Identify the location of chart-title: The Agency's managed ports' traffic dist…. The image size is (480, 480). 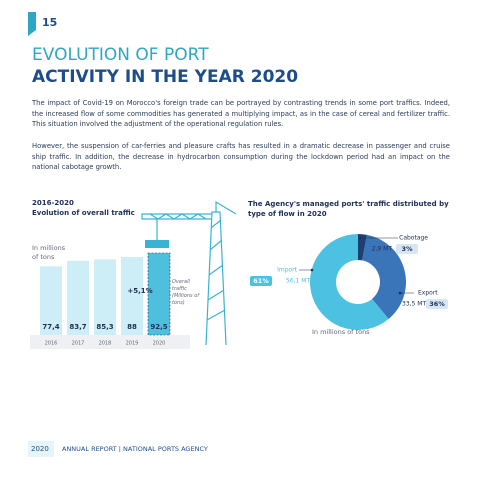
(348, 209).